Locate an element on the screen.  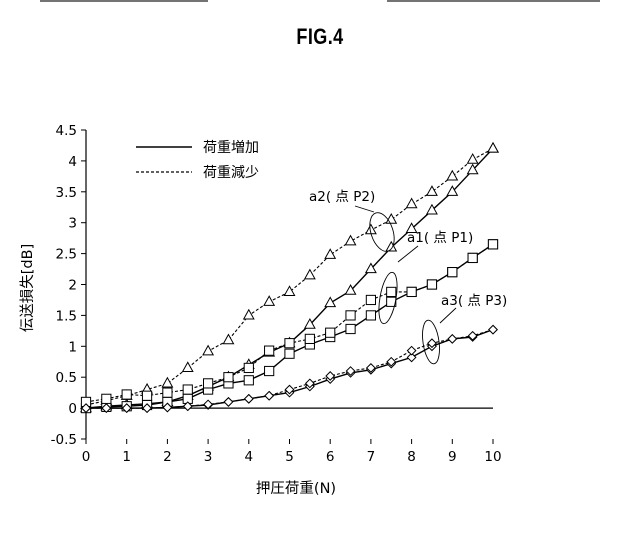
x-tick-label: 5 is located at coordinates (289, 457).